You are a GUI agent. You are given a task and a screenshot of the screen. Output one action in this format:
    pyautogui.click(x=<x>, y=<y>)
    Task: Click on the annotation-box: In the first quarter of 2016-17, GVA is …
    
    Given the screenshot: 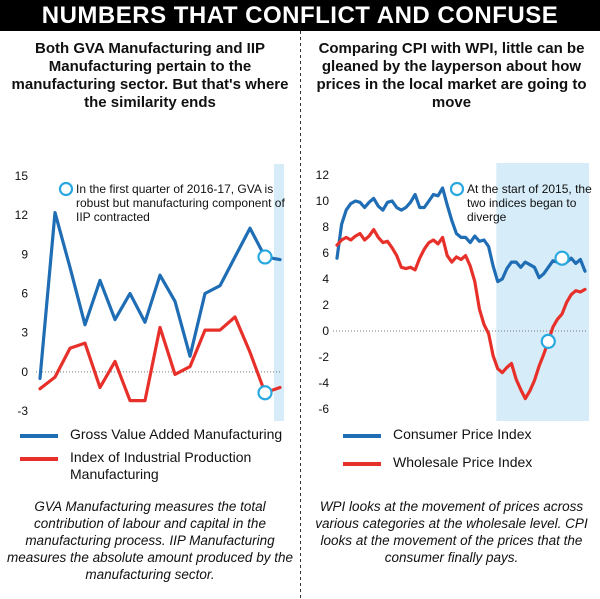 What is the action you would take?
    pyautogui.click(x=180, y=203)
    